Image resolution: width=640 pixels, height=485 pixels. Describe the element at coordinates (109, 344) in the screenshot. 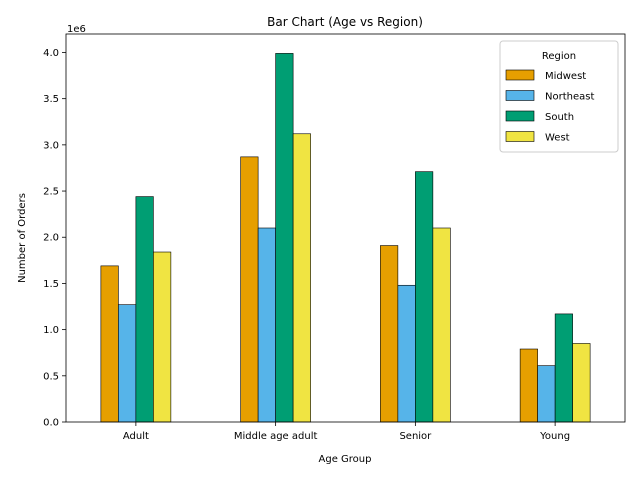

I see `bar-midwest-adult` at that location.